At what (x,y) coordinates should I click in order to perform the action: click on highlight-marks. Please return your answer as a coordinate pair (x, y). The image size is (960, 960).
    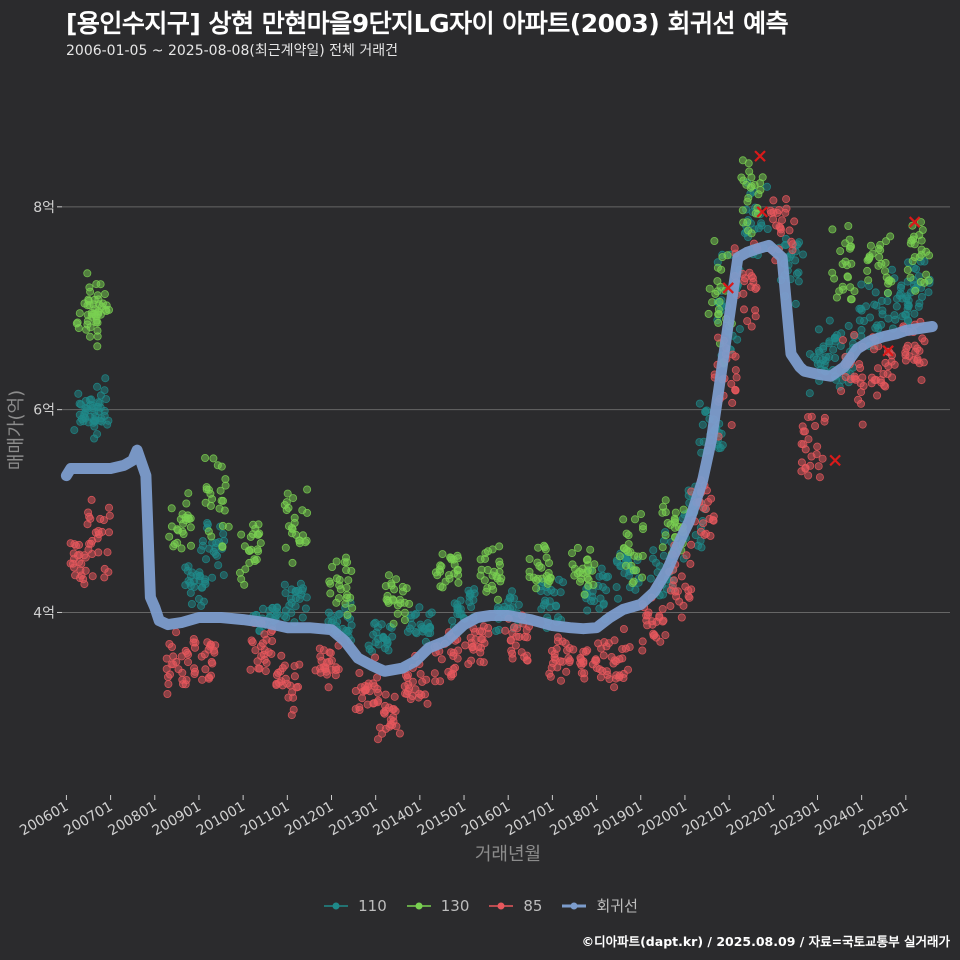
    Looking at the image, I should click on (821, 308).